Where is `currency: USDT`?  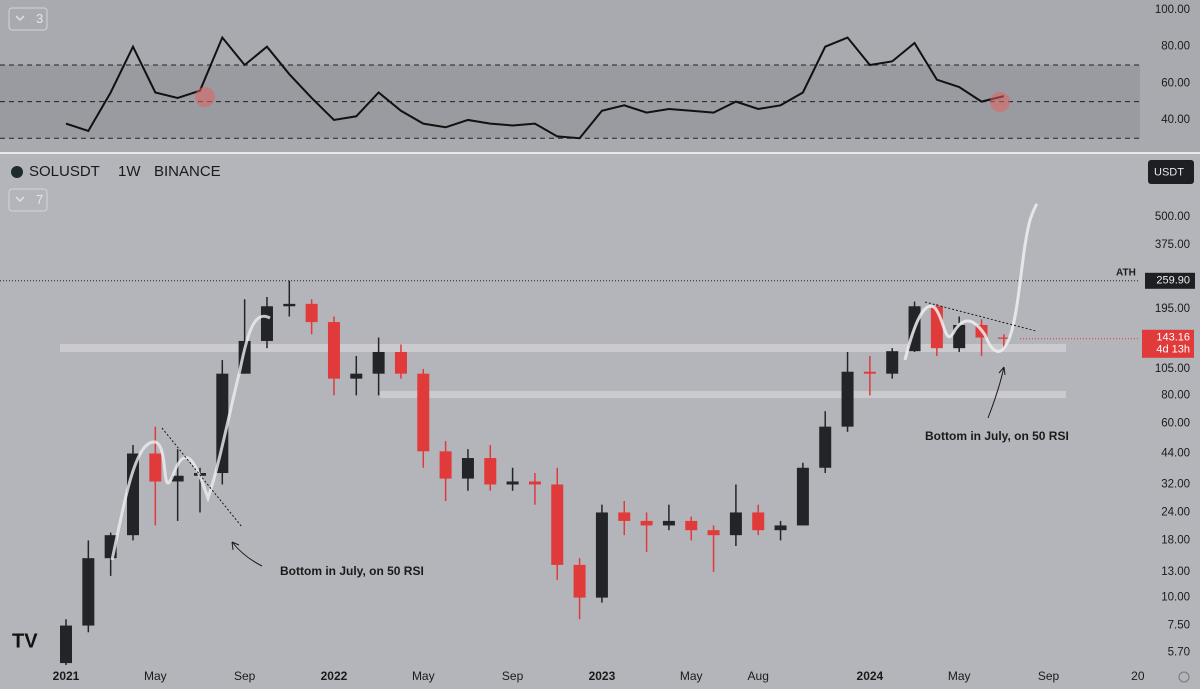
currency: USDT is located at coordinates (1169, 172).